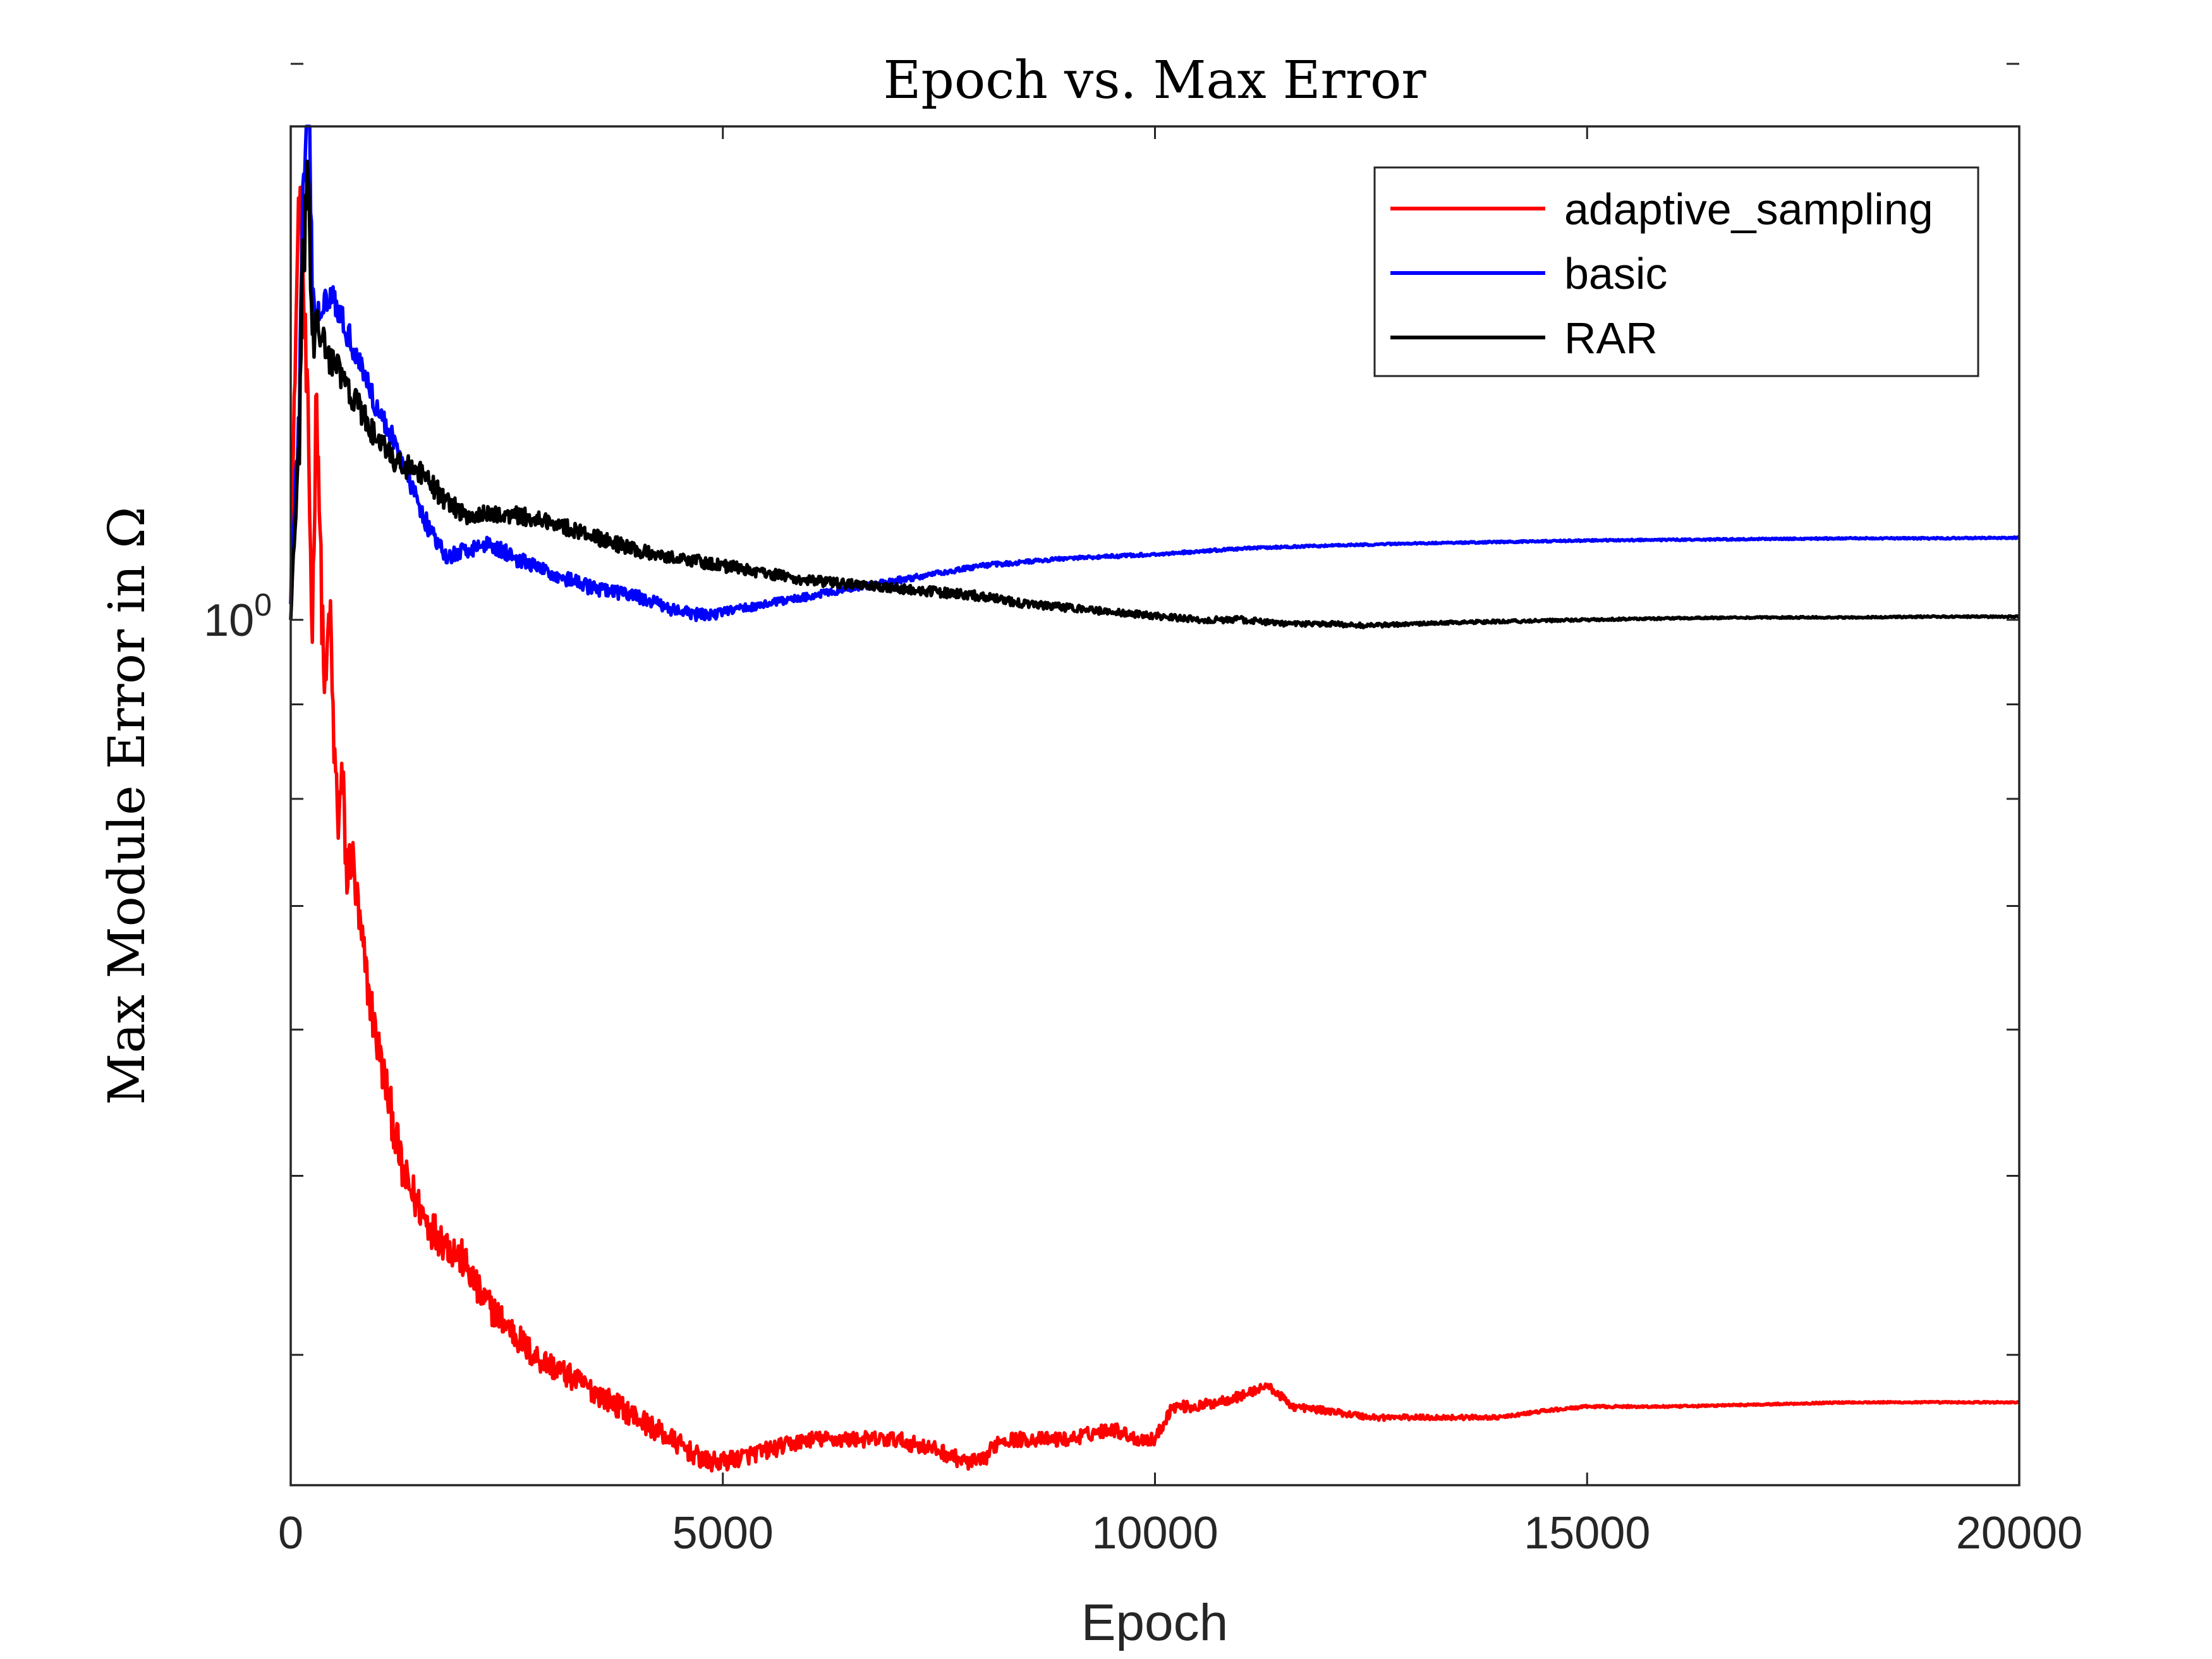 The height and width of the screenshot is (1659, 2212). What do you see at coordinates (1155, 1622) in the screenshot?
I see `x-axis-label: Epoch` at bounding box center [1155, 1622].